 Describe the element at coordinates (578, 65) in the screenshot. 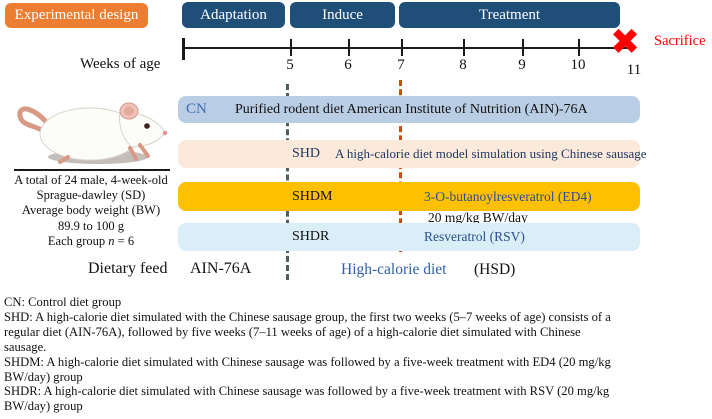

I see `week-label-10: 10` at that location.